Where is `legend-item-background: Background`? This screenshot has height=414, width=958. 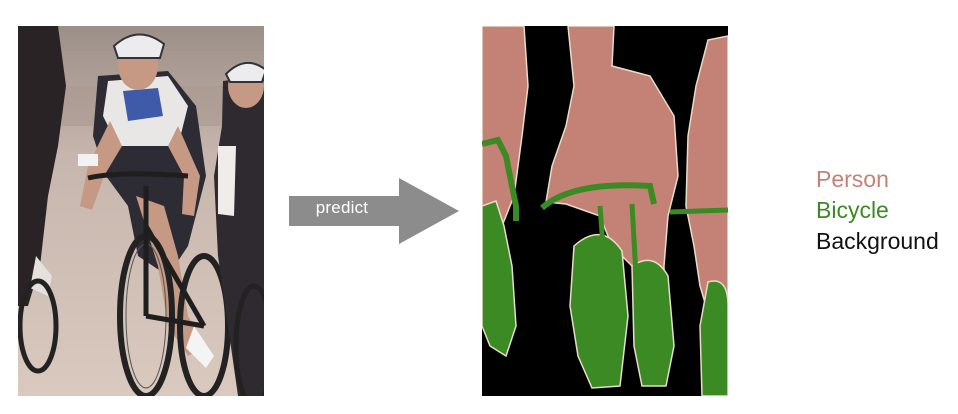 legend-item-background: Background is located at coordinates (877, 241).